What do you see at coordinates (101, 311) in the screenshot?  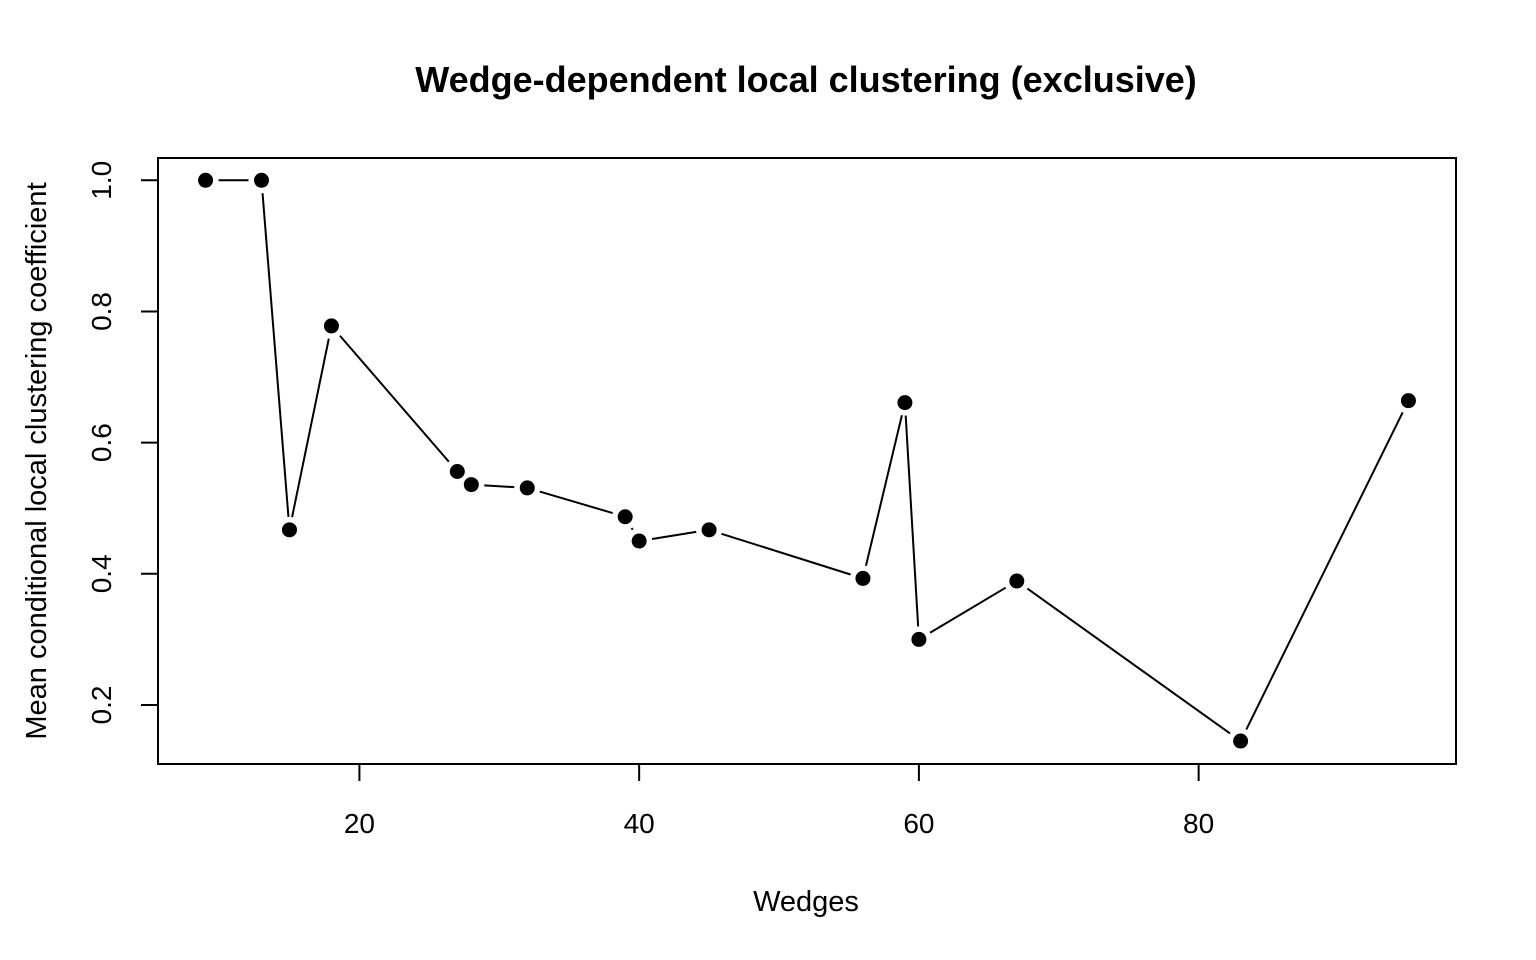 I see `y-tick-label: 0.8` at bounding box center [101, 311].